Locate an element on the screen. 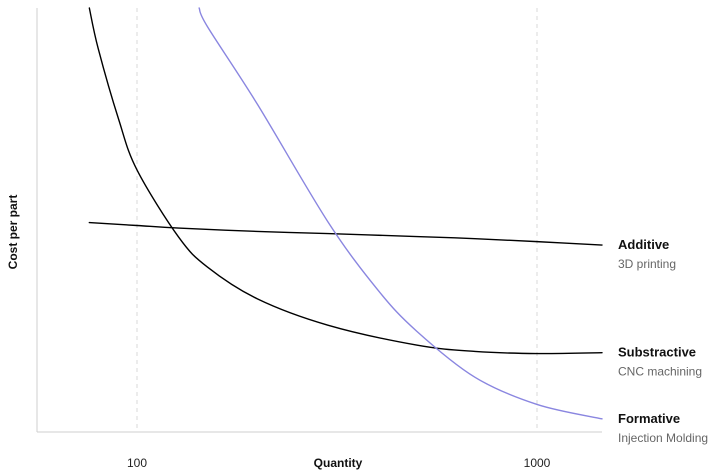 The height and width of the screenshot is (470, 721). series-label-formative: Formative is located at coordinates (649, 418).